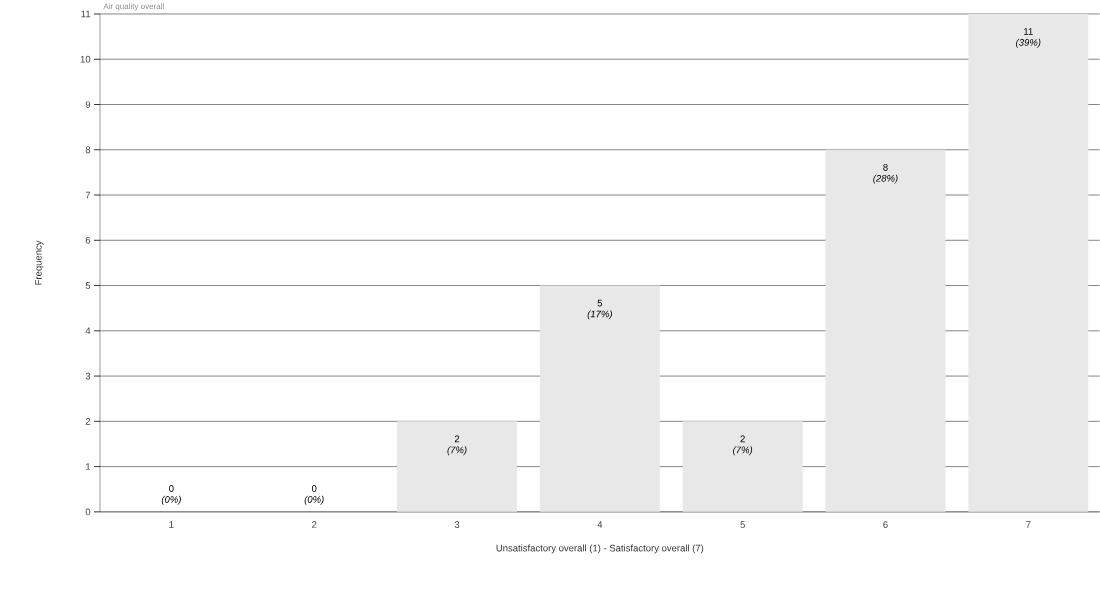  Describe the element at coordinates (600, 524) in the screenshot. I see `x-tick-label: 4` at that location.